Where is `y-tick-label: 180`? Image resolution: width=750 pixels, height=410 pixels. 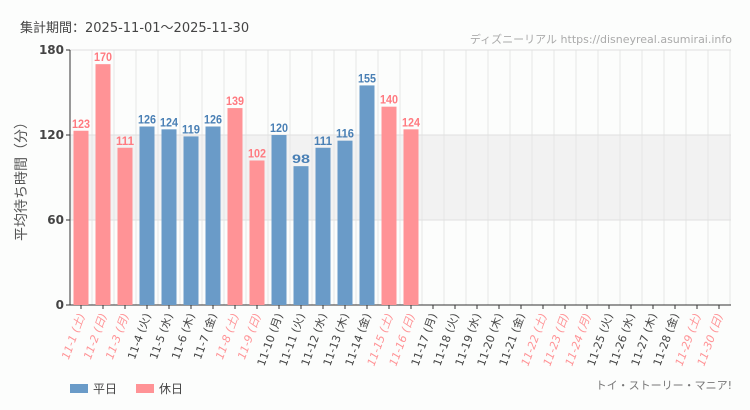 y-tick-label: 180 is located at coordinates (51, 50).